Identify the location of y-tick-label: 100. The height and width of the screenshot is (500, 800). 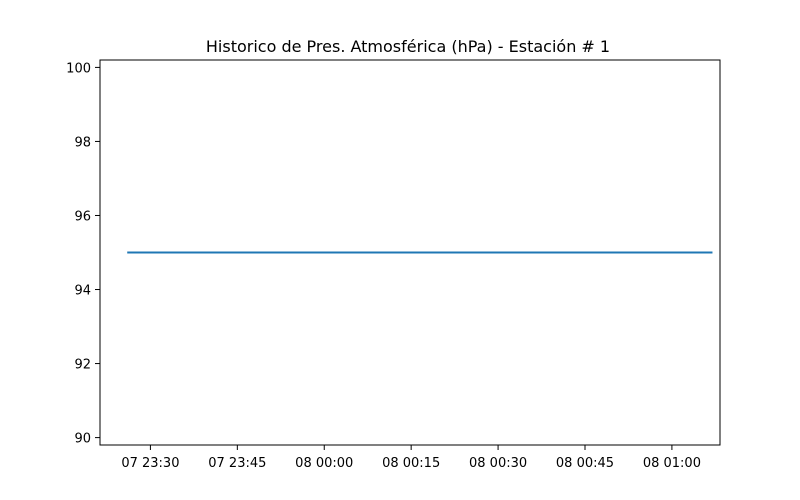
(78, 68).